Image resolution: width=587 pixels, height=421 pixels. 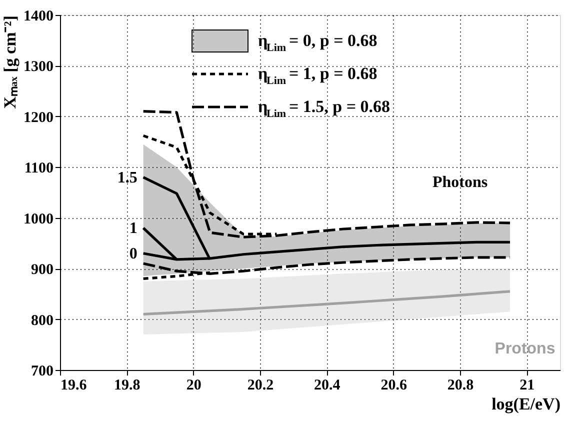 I want to click on x-tick-label: 20.4, so click(x=327, y=386).